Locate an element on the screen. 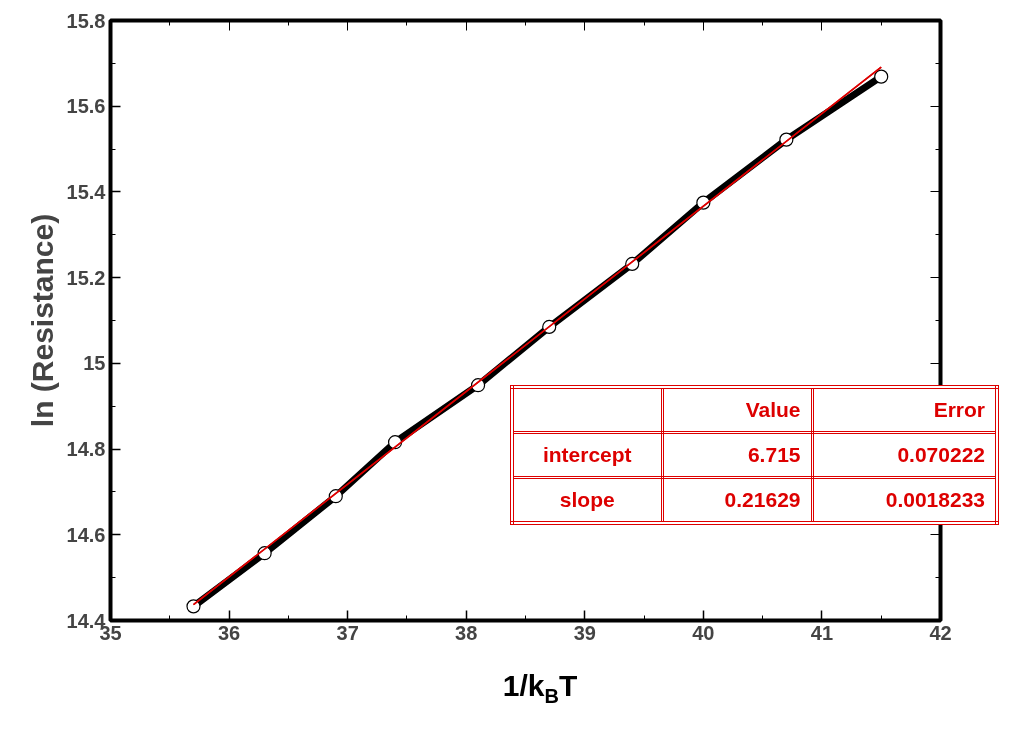  annotation: 0.070222 is located at coordinates (904, 455).